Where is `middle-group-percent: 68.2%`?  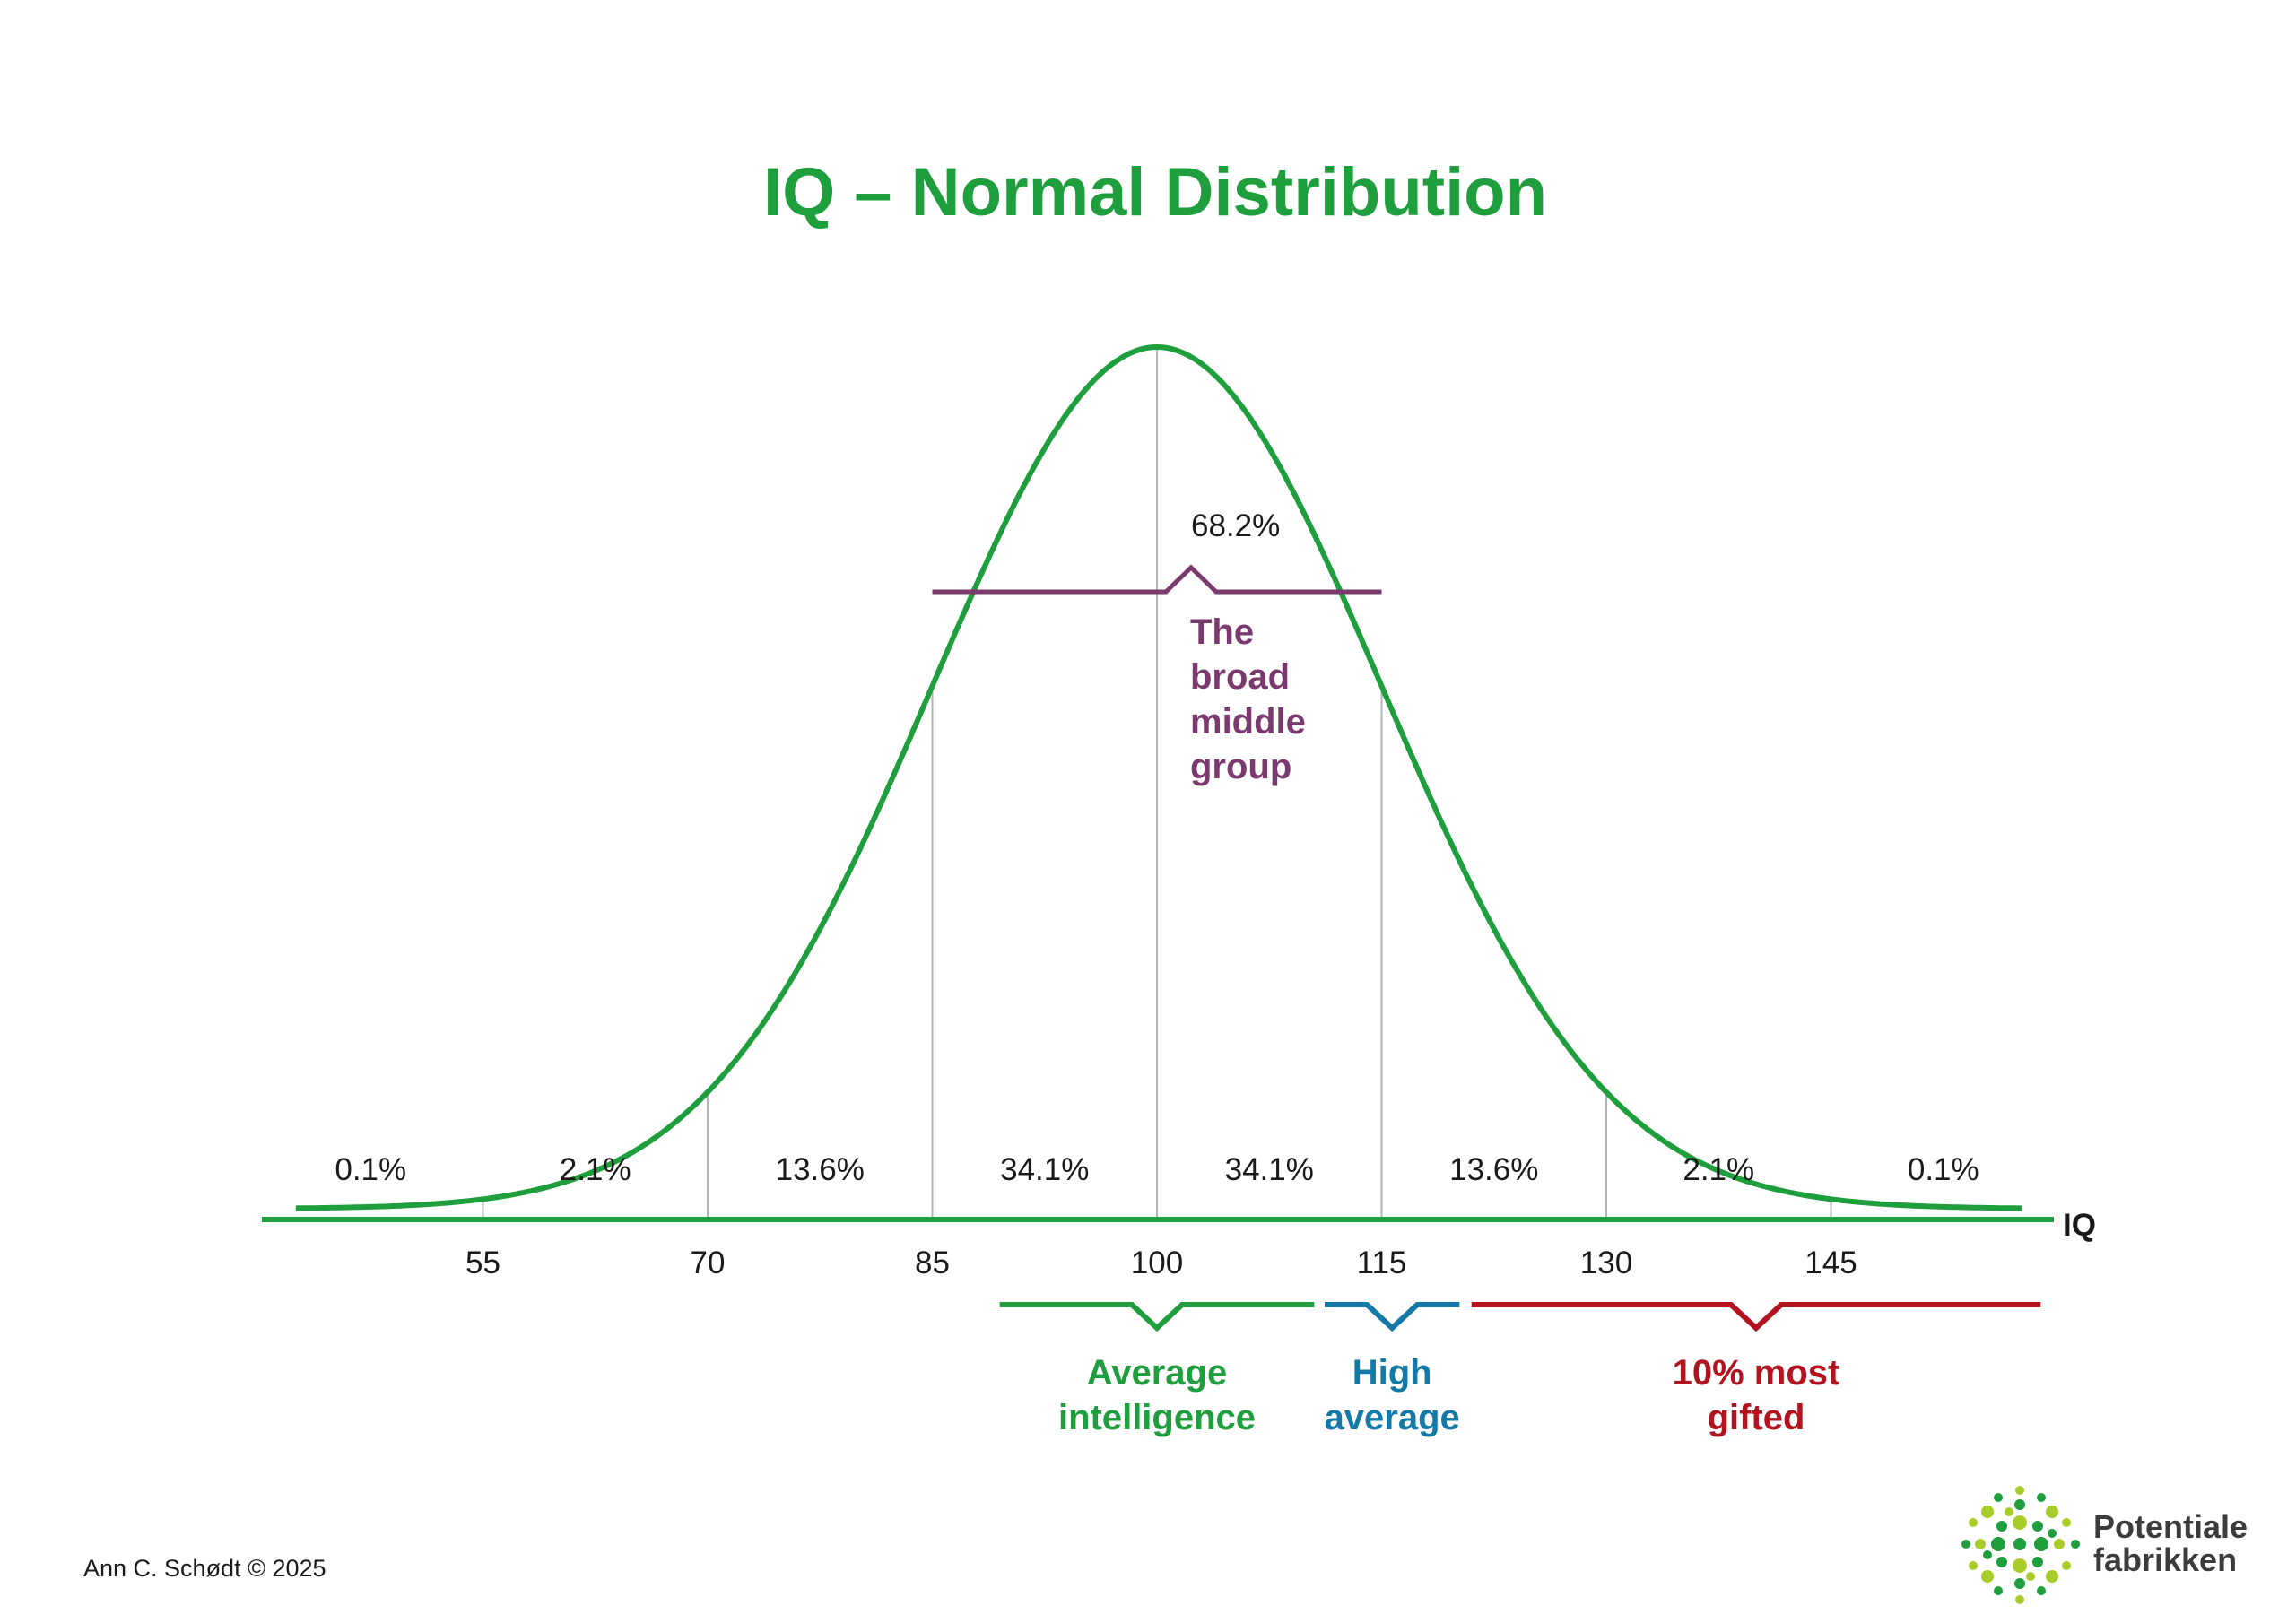
middle-group-percent: 68.2% is located at coordinates (1235, 525).